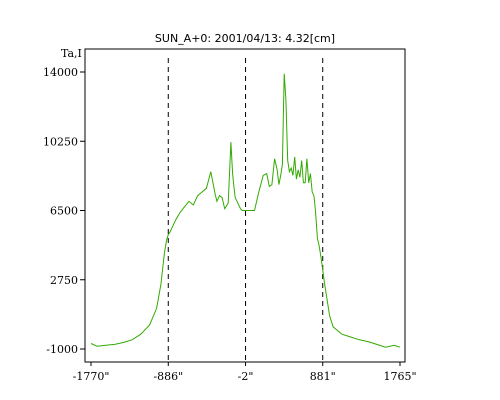  What do you see at coordinates (245, 38) in the screenshot?
I see `chart-title: SUN_A+0: 2001/04/13: 4.32[cm]` at bounding box center [245, 38].